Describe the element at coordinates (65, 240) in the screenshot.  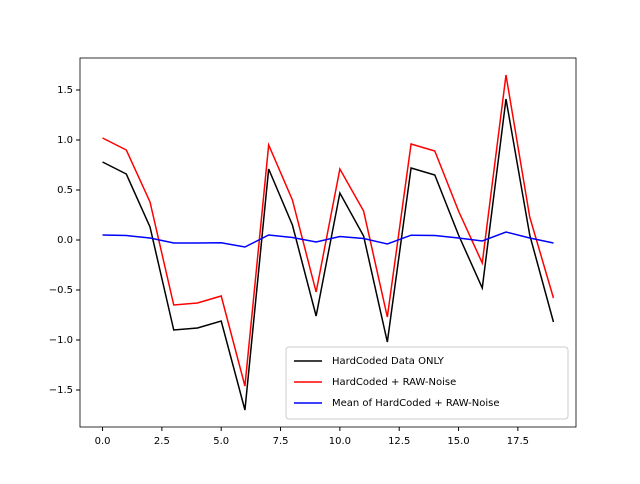
I see `y-tick-label: 0.0` at that location.